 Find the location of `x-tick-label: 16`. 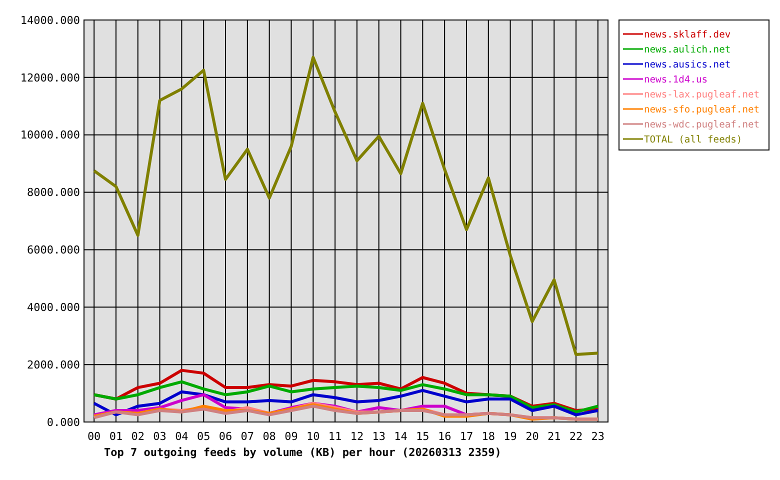

x-tick-label: 16 is located at coordinates (445, 436).